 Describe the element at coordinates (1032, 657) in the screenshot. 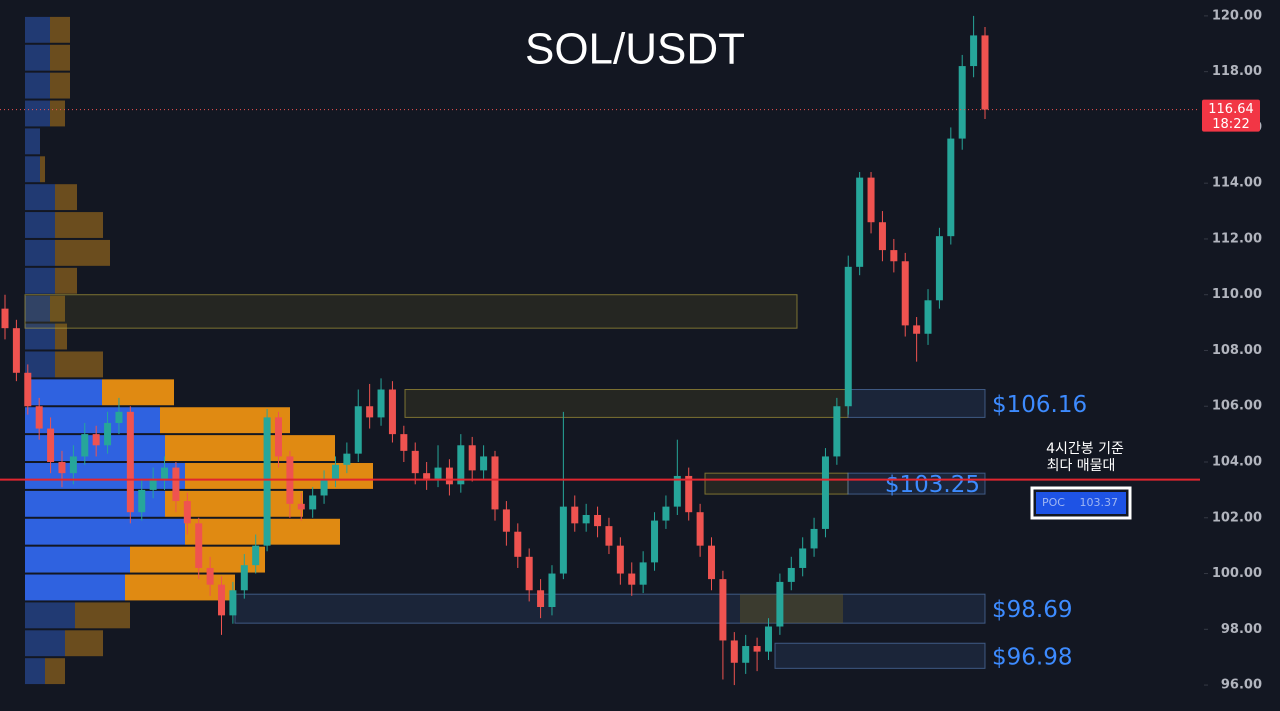

I see `zone-label: $96.98` at that location.